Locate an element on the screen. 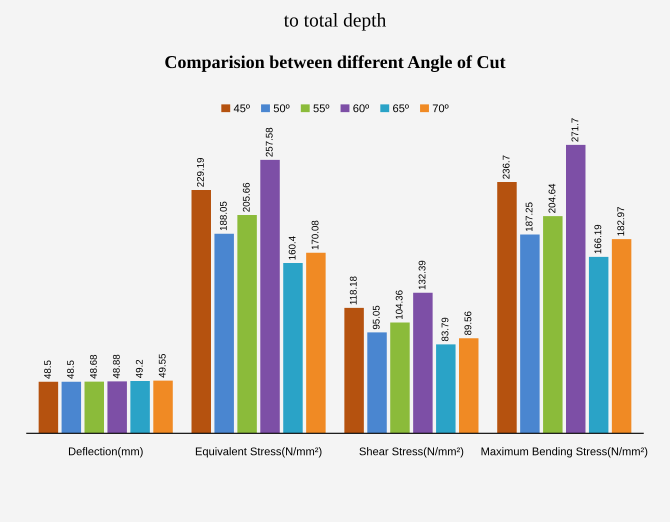  data-label: 118.18 is located at coordinates (353, 290).